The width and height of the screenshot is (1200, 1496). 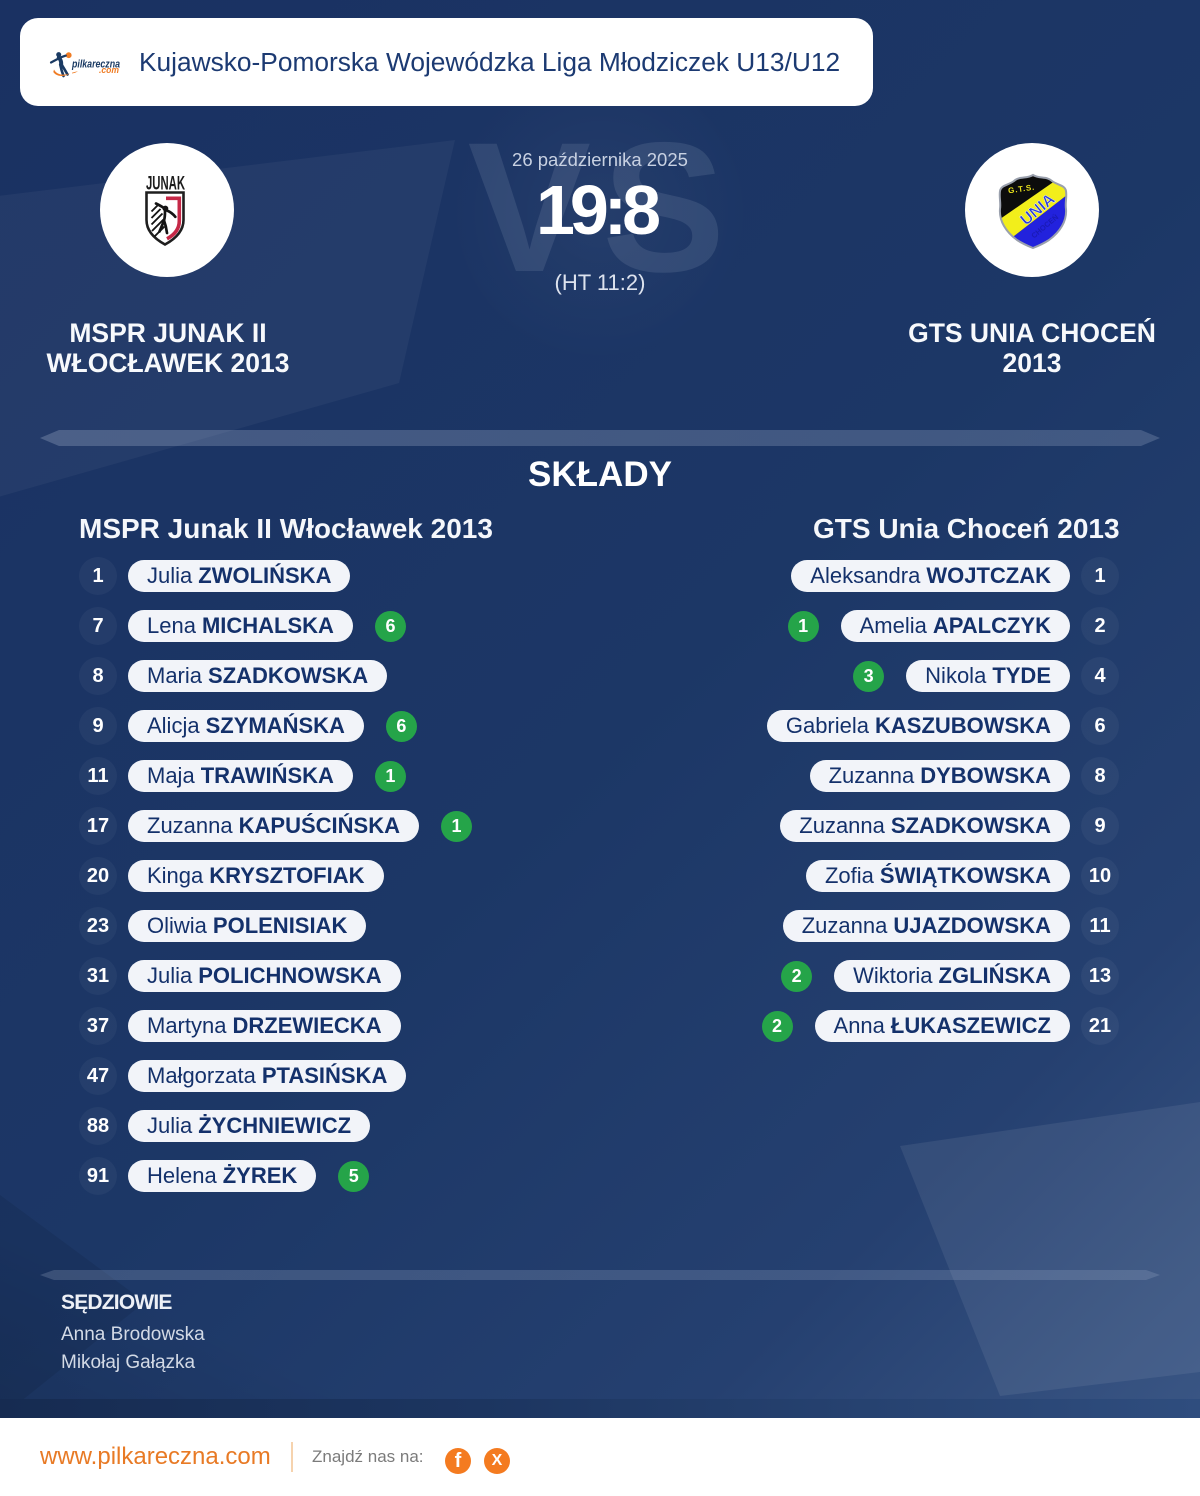 What do you see at coordinates (1022, 189) in the screenshot?
I see `svg-text: G.T.S.` at bounding box center [1022, 189].